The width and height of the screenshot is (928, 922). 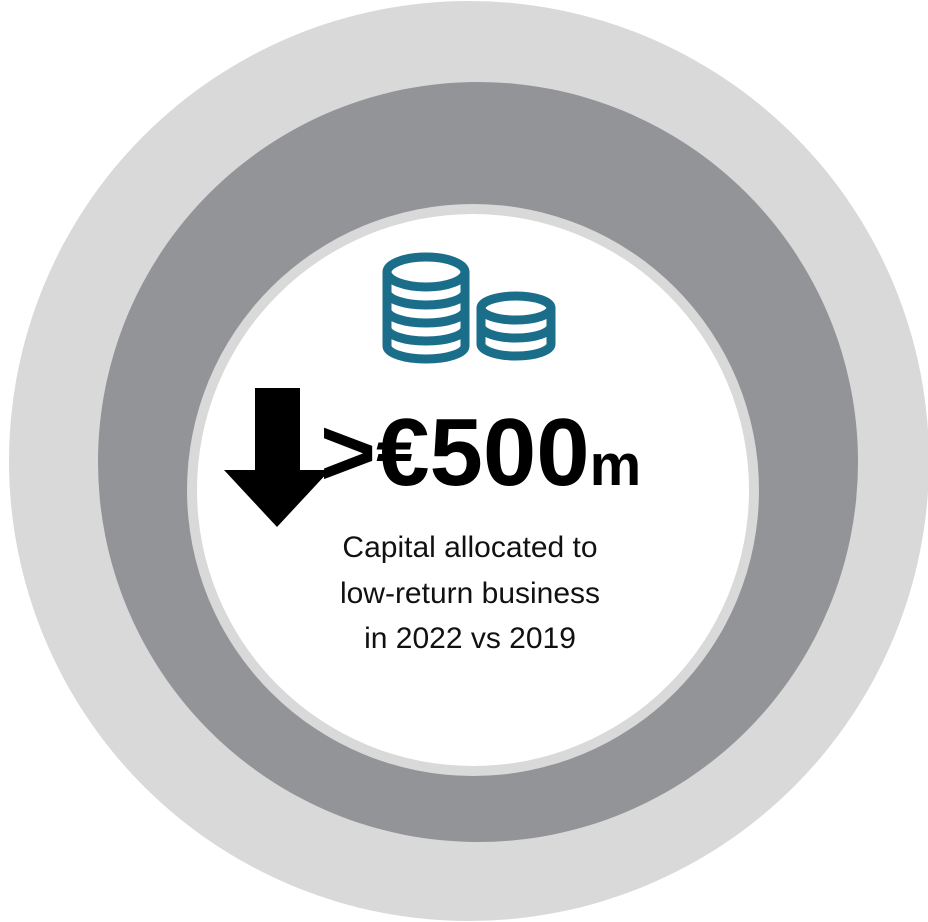 I want to click on coins-icon, so click(x=469, y=308).